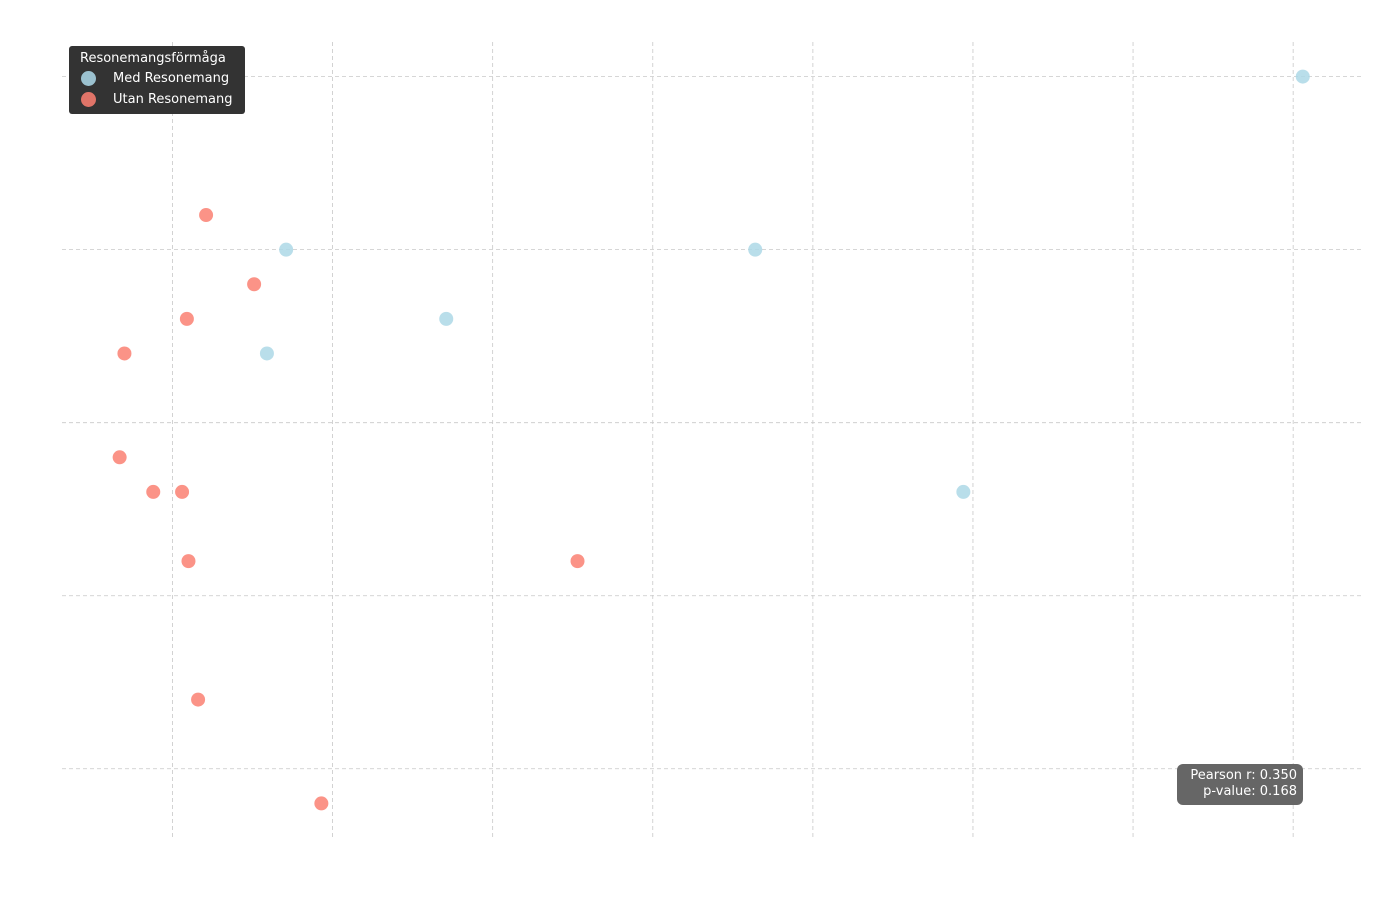 This screenshot has height=900, width=1400. I want to click on pearson-r: Pearson r: 0.350, so click(1243, 775).